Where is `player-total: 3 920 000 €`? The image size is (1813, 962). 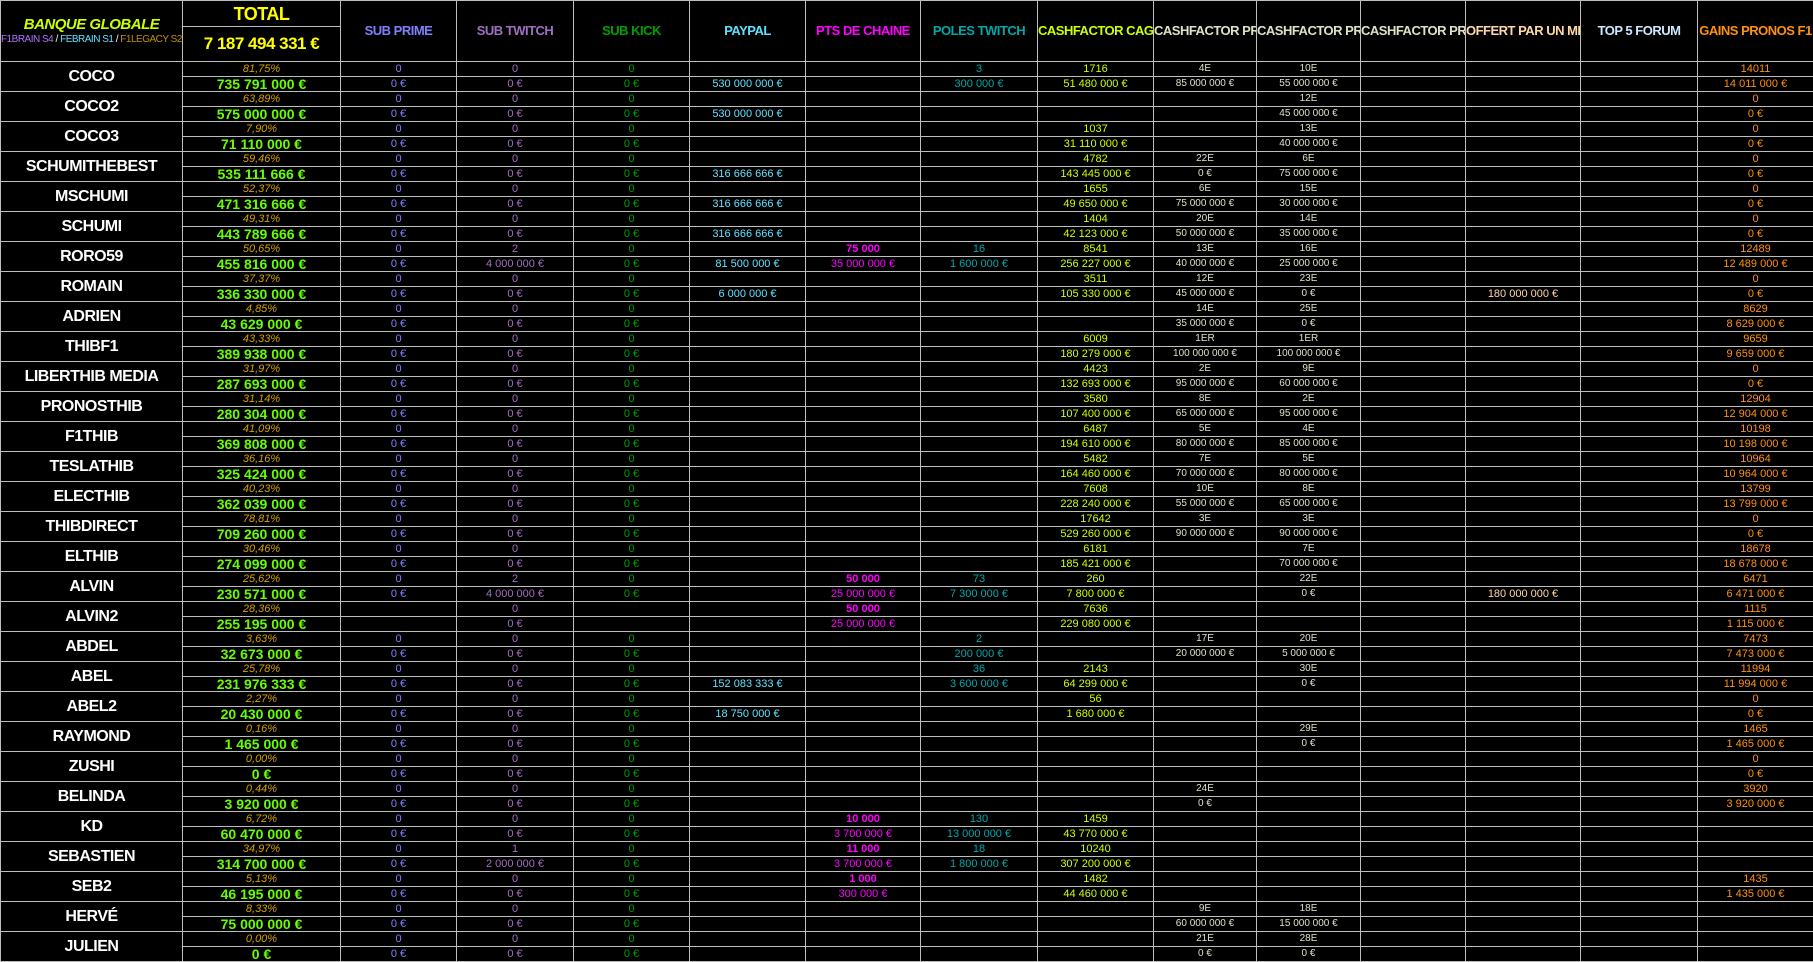 player-total: 3 920 000 € is located at coordinates (261, 804).